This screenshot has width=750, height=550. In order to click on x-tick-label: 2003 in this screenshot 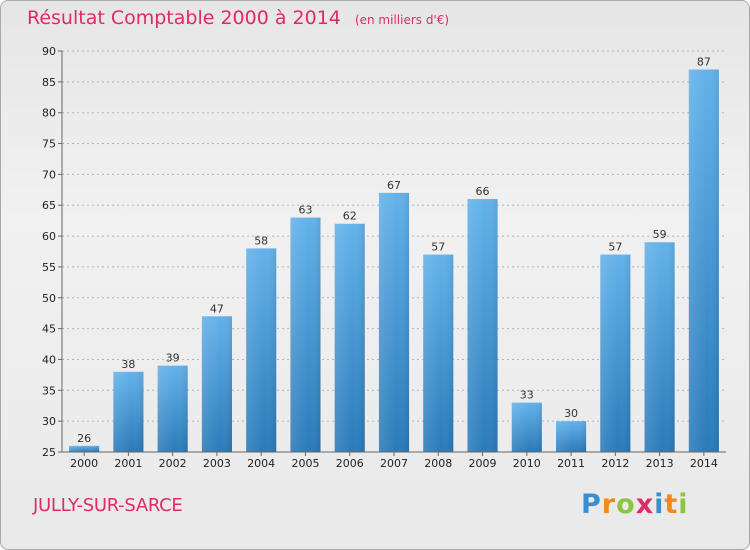, I will do `click(217, 463)`.